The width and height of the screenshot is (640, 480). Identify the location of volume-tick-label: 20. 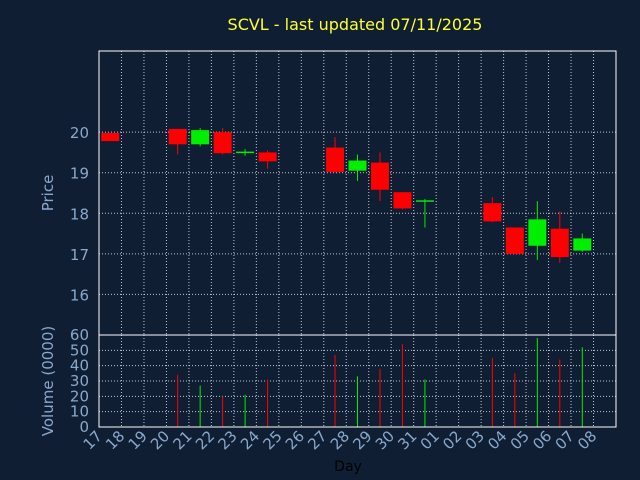
(79, 396).